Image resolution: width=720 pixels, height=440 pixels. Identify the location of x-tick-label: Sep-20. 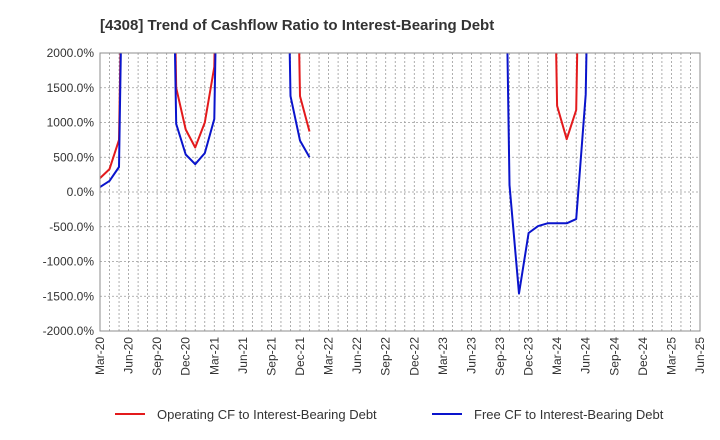
(157, 356).